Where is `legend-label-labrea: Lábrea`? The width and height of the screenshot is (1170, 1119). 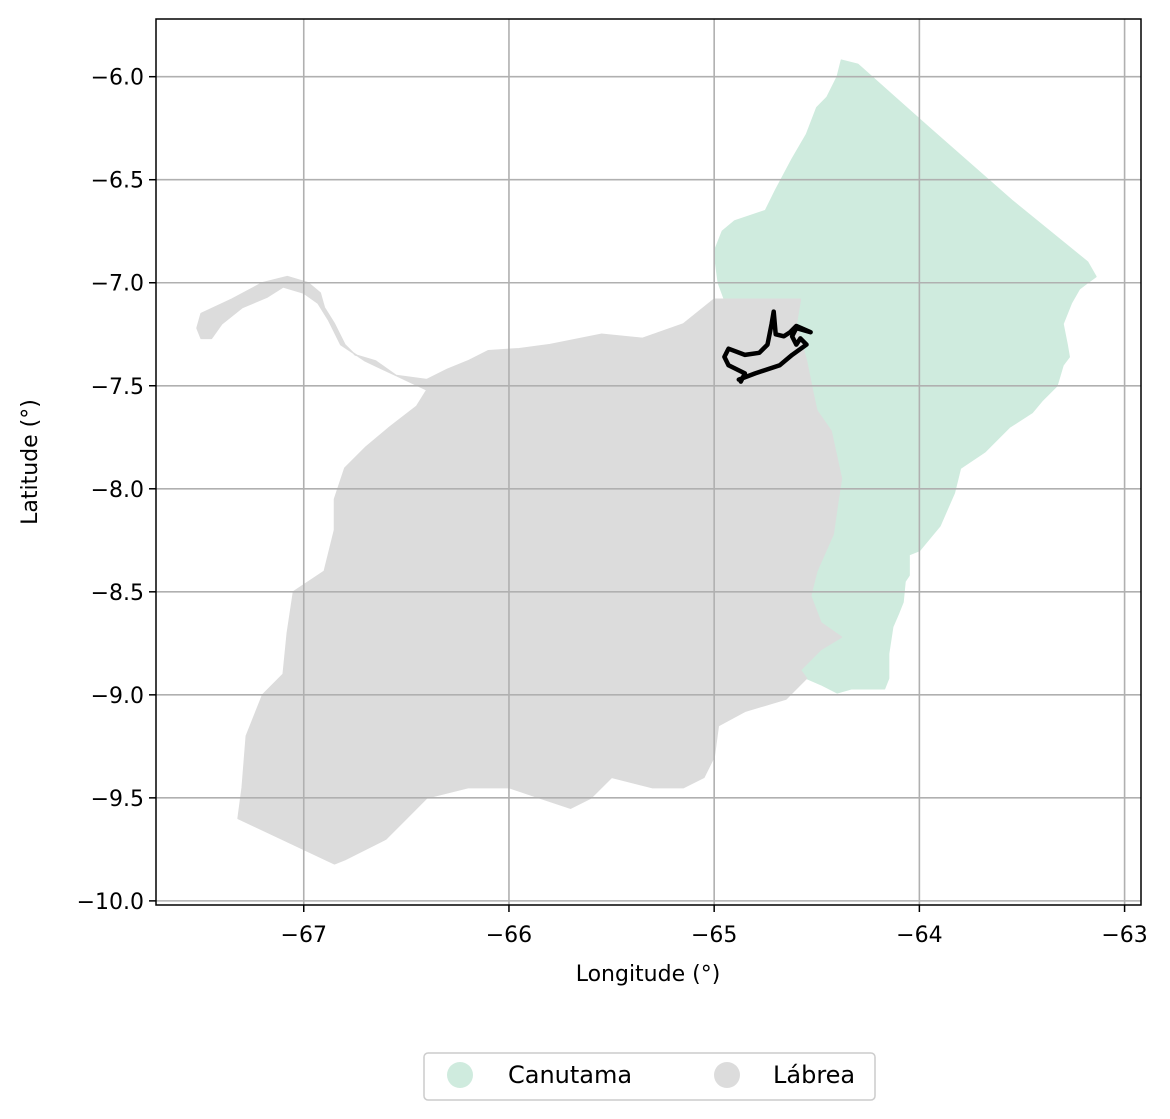
legend-label-labrea: Lábrea is located at coordinates (814, 1075).